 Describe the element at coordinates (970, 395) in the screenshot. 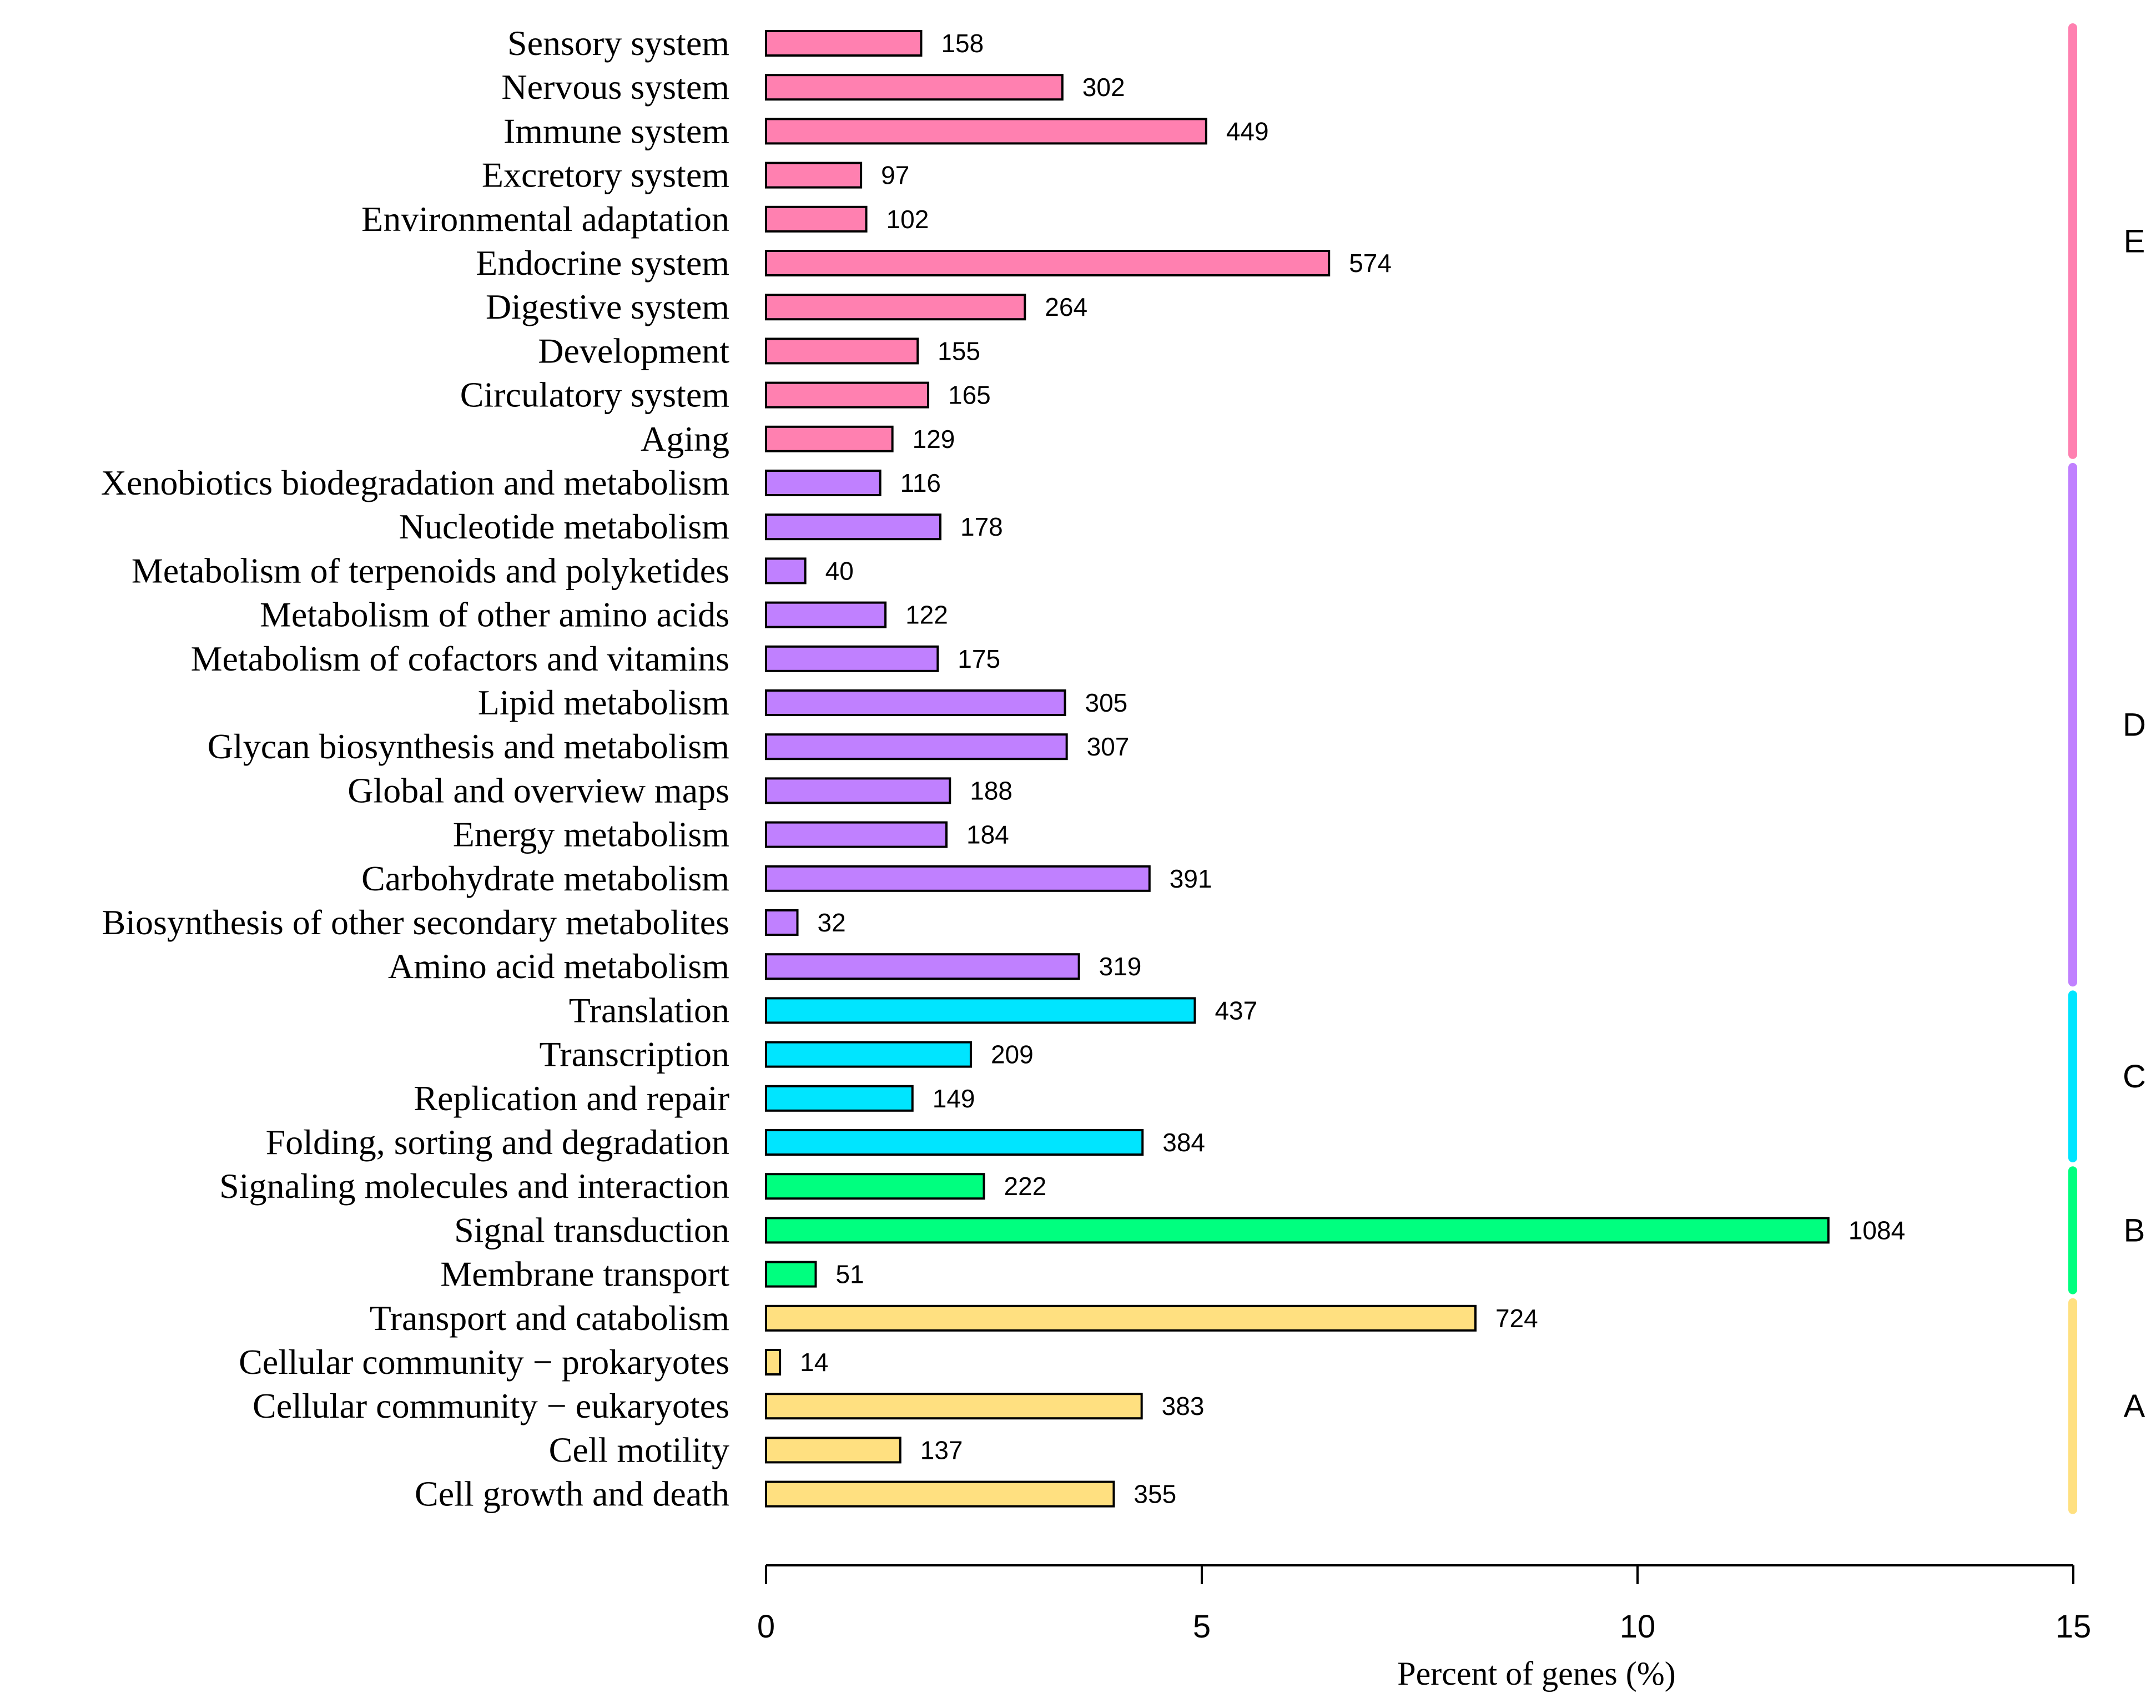

I see `value-label: 165` at that location.